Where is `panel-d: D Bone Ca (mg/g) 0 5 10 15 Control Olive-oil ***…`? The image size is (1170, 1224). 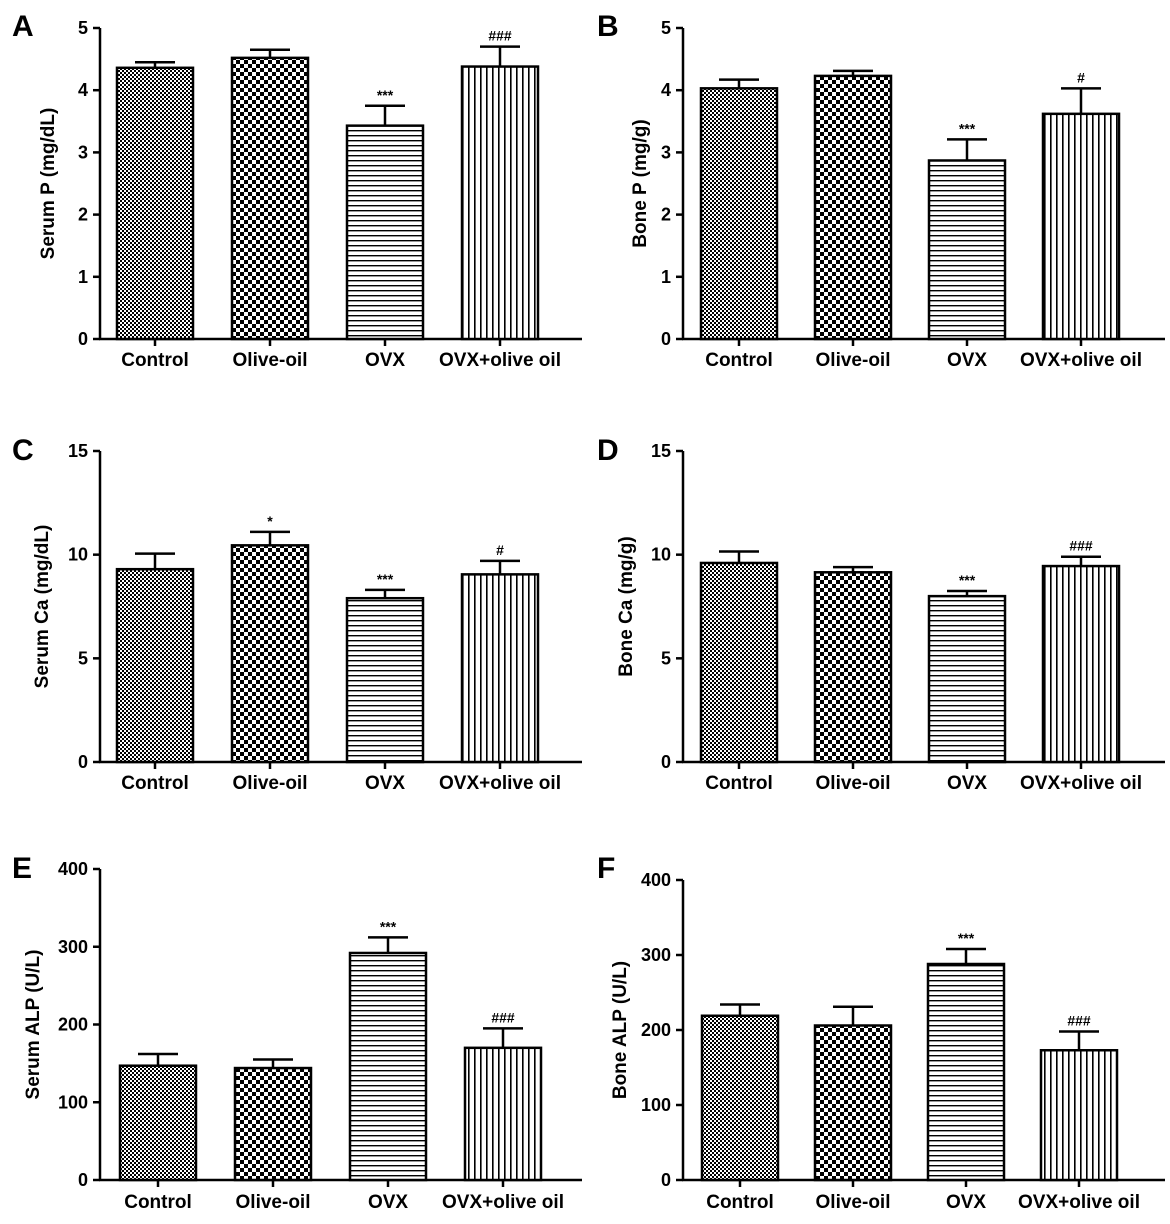 panel-d: D Bone Ca (mg/g) 0 5 10 15 Control Olive-oil ***… is located at coordinates (881, 614).